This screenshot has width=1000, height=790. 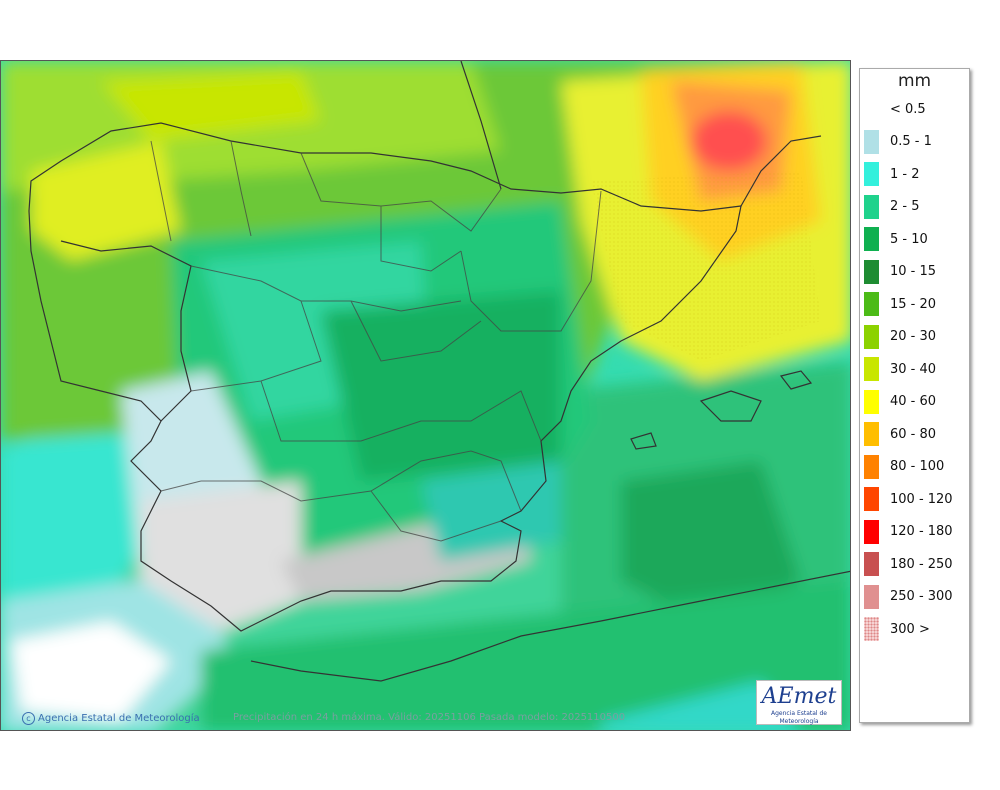 I want to click on legend-label: 40 - 60, so click(x=913, y=401).